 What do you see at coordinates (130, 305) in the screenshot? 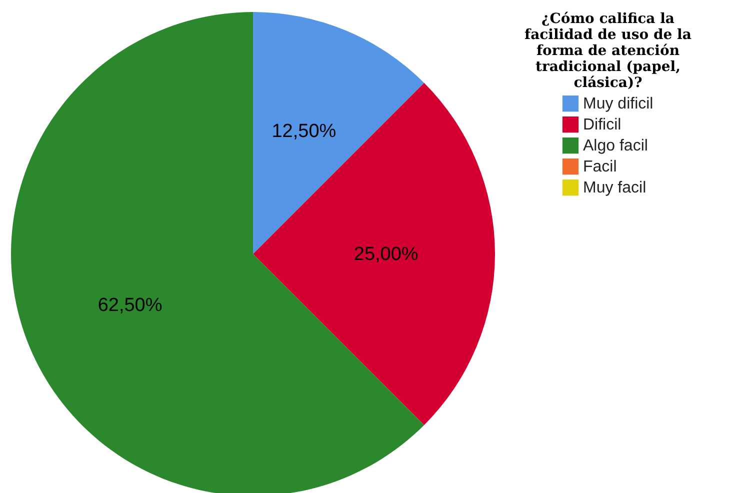
I see `data-label: 62,50%` at bounding box center [130, 305].